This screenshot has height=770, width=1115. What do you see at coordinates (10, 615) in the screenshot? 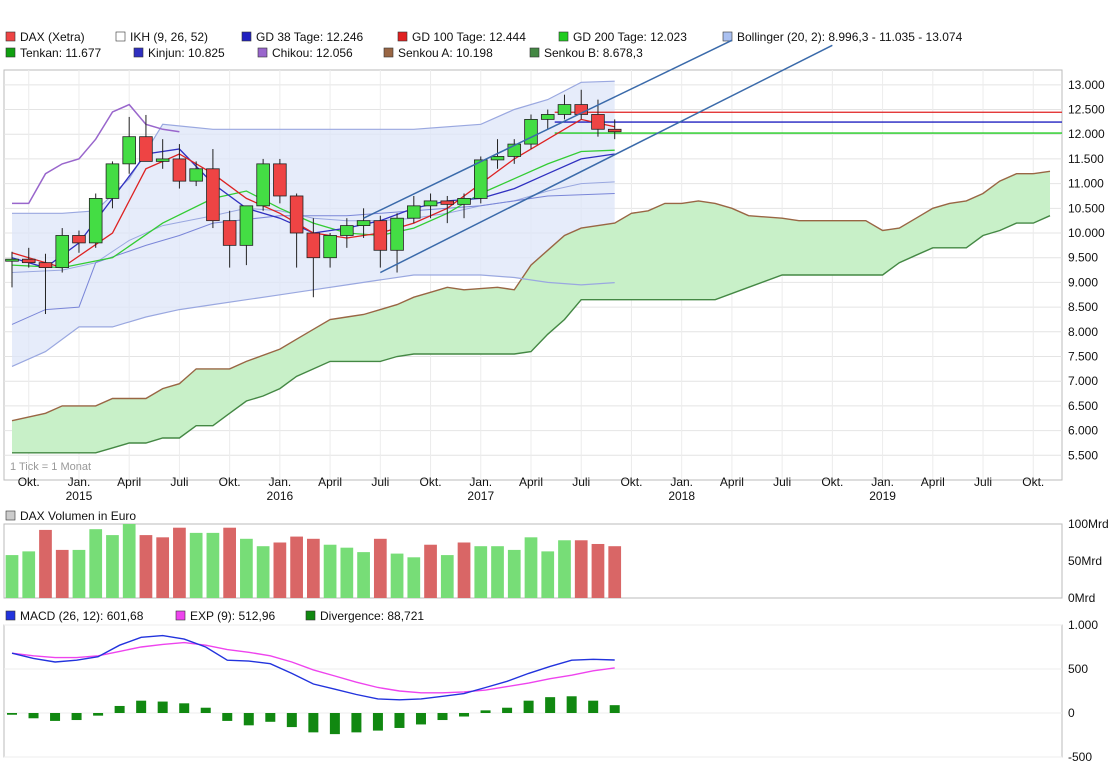
I see `macd-legend-square-icon` at bounding box center [10, 615].